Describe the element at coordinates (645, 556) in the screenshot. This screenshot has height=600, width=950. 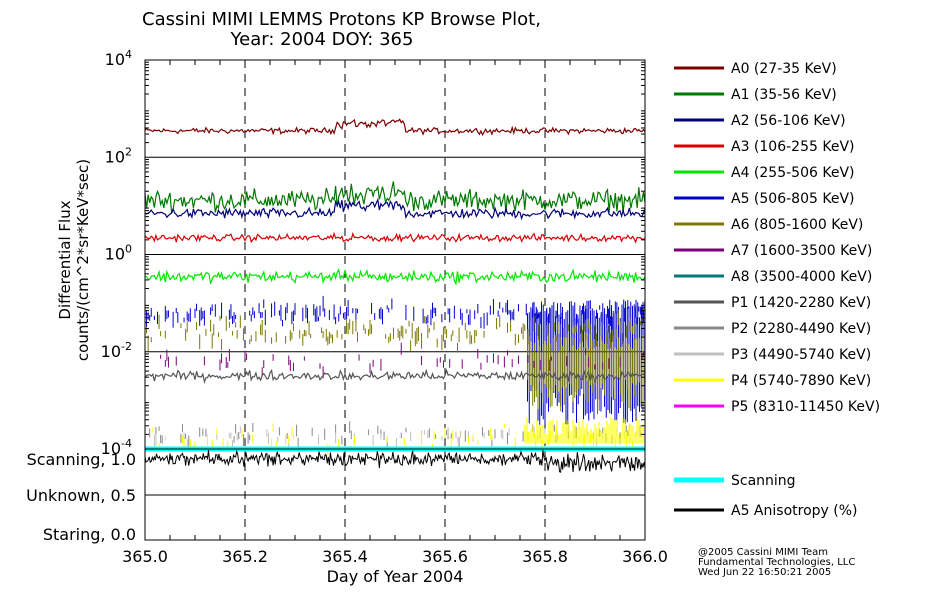
I see `x-tick-label: 366.0` at that location.